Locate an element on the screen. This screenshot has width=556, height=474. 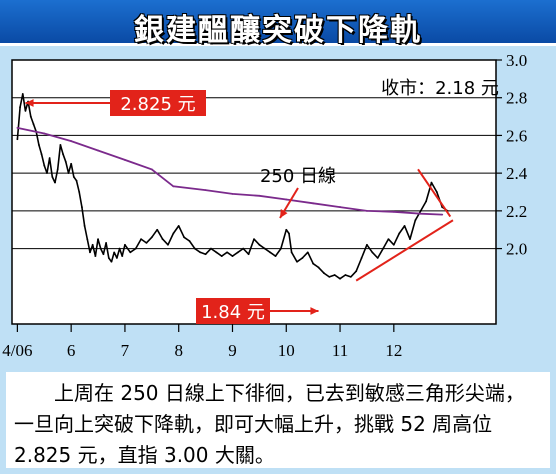
chart-title: 銀建醞釀突破下降軌 is located at coordinates (278, 30).